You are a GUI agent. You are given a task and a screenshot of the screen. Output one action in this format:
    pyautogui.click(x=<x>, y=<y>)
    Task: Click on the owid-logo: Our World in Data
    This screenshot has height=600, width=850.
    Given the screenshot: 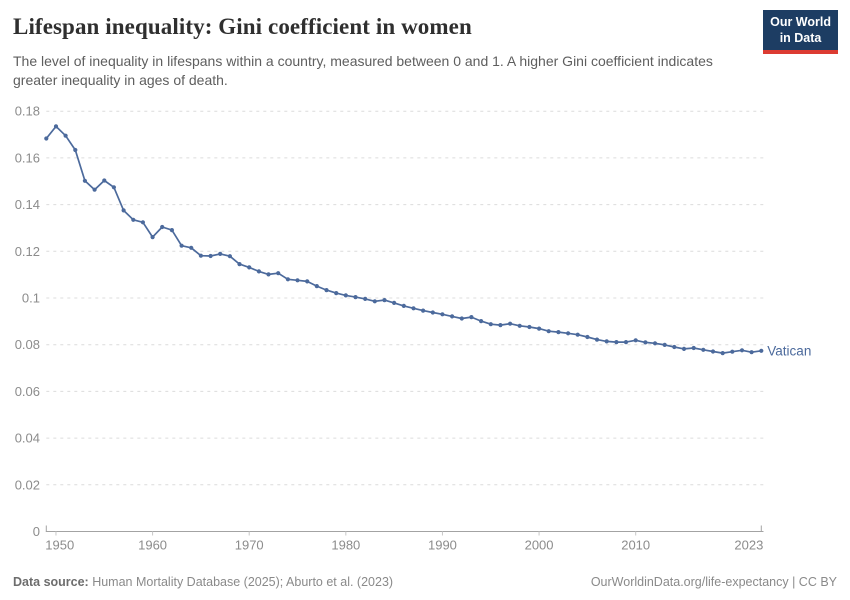 What is the action you would take?
    pyautogui.click(x=800, y=32)
    